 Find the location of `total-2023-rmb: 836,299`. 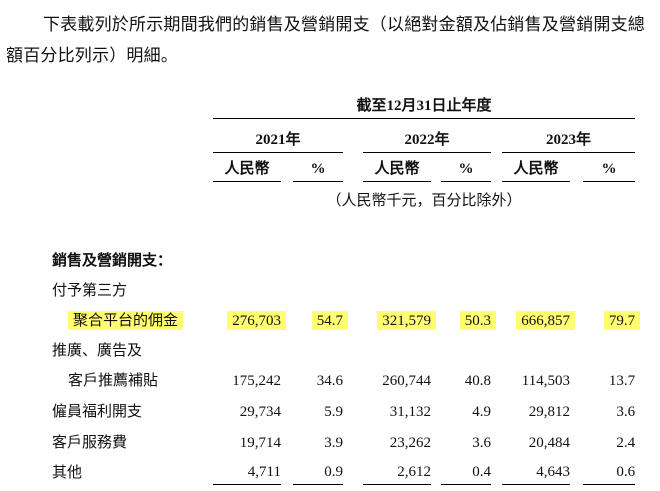

total-2023-rmb: 836,299 is located at coordinates (536, 487).